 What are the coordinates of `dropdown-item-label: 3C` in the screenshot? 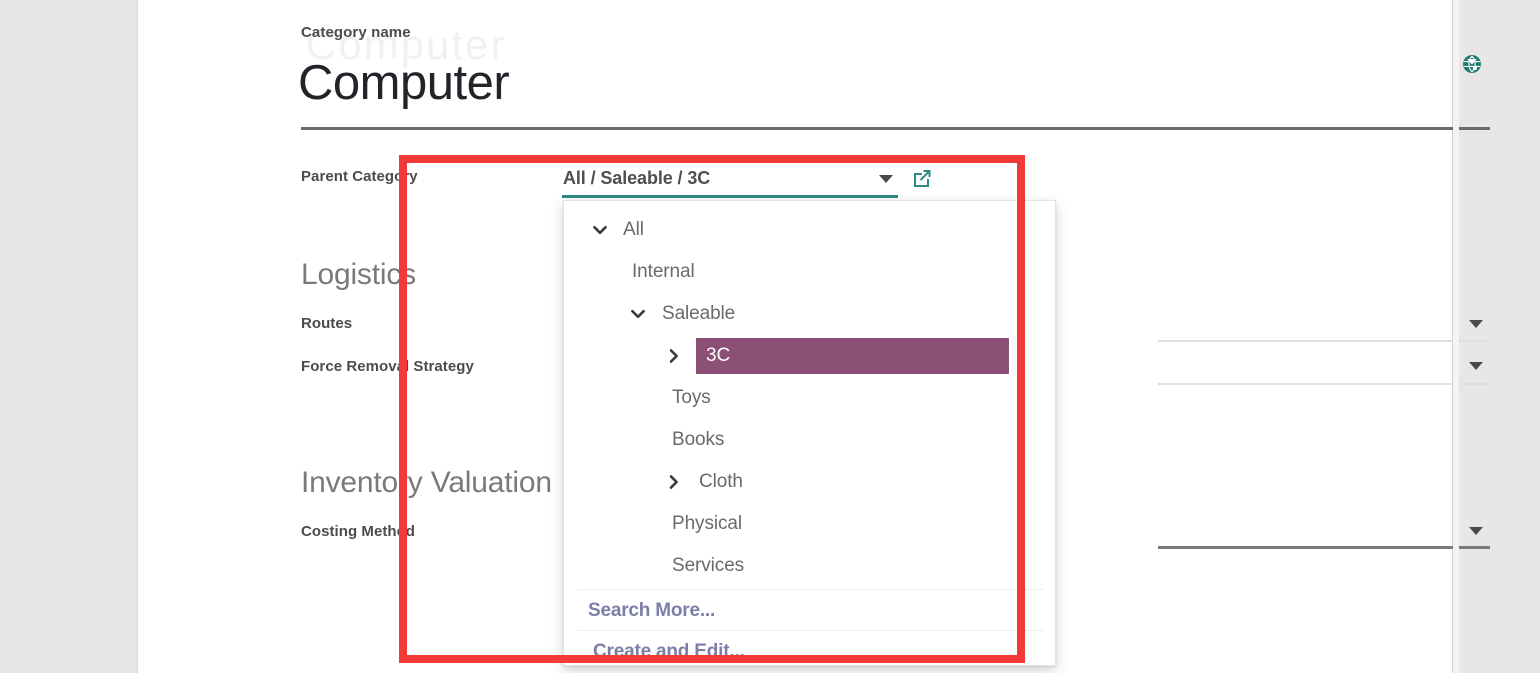 It's located at (852, 356).